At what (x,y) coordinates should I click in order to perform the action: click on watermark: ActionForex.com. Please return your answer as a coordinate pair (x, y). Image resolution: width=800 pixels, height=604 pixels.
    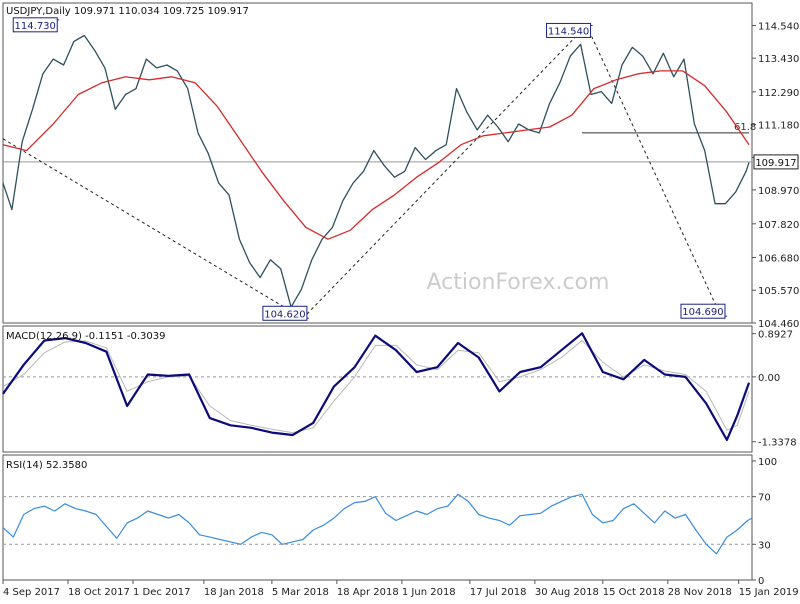
    Looking at the image, I should click on (518, 282).